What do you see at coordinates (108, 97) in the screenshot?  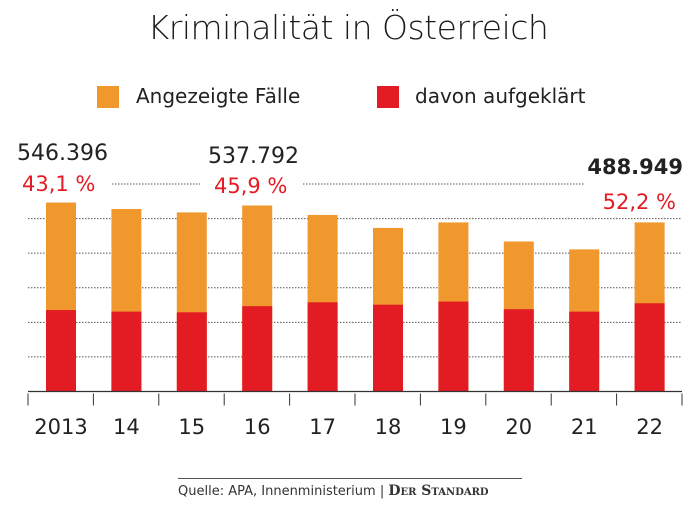 I see `legend-swatch-reported` at bounding box center [108, 97].